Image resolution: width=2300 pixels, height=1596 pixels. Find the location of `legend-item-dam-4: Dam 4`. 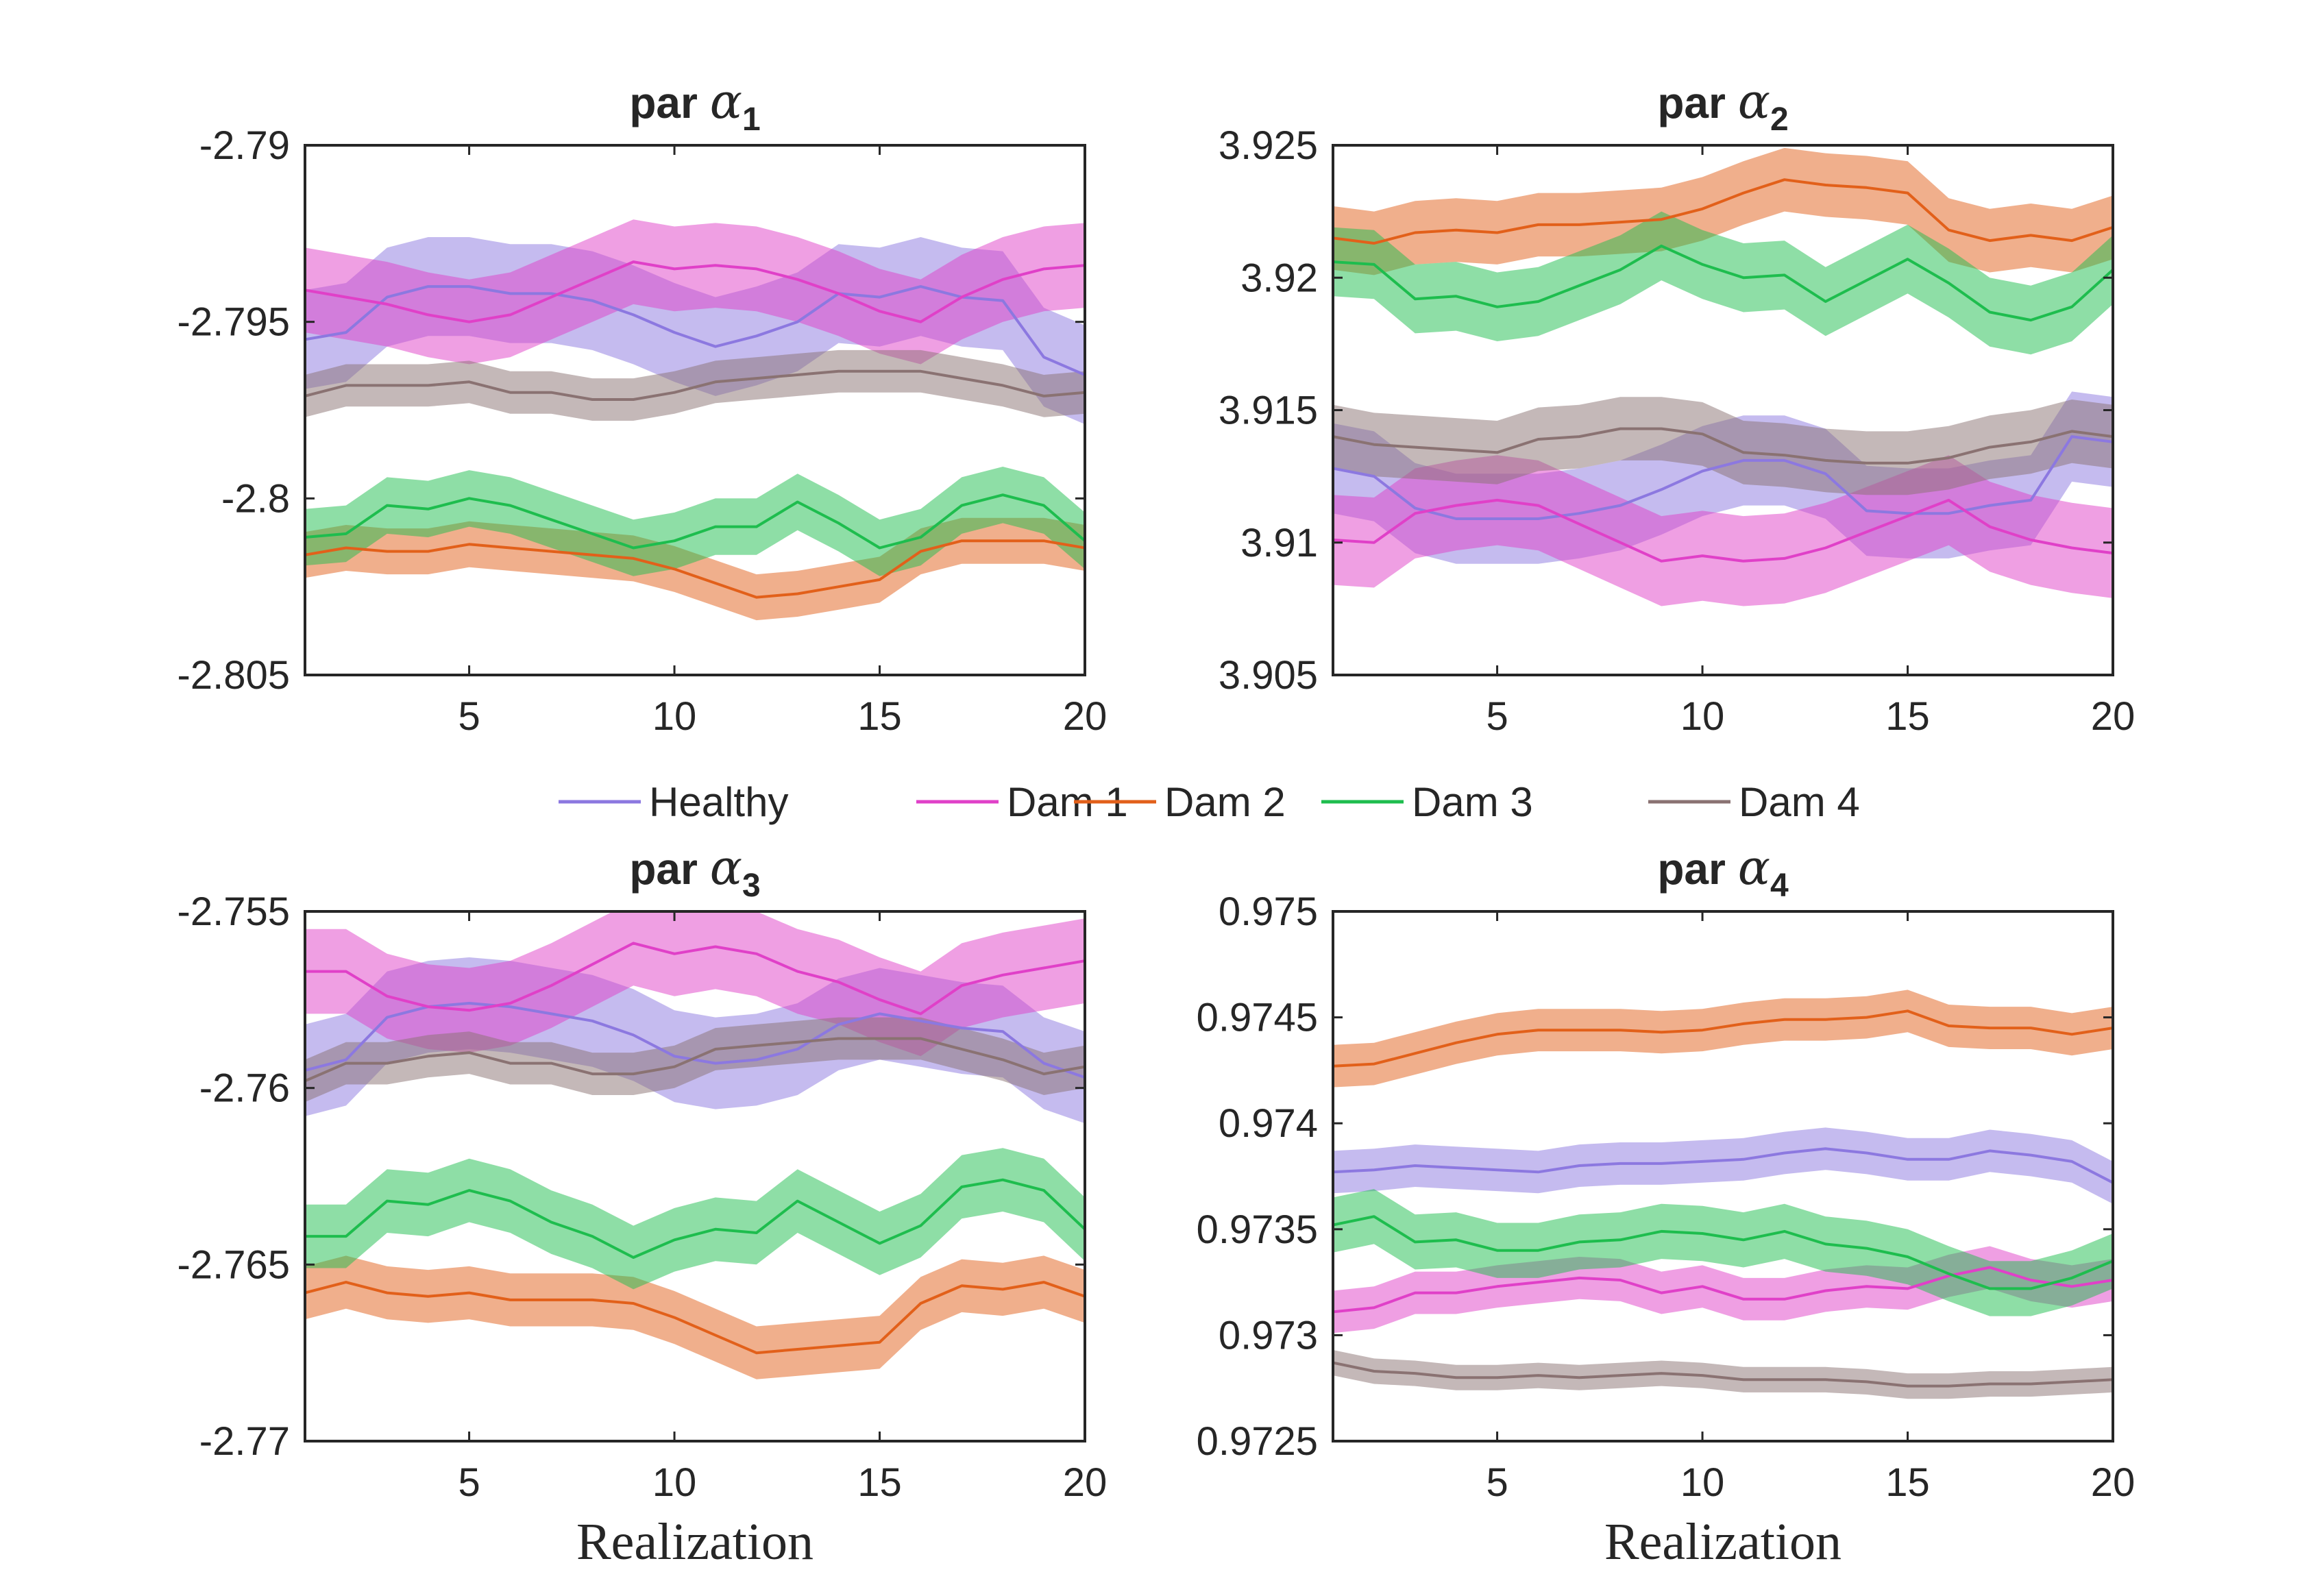

legend-item-dam-4: Dam 4 is located at coordinates (1754, 802).